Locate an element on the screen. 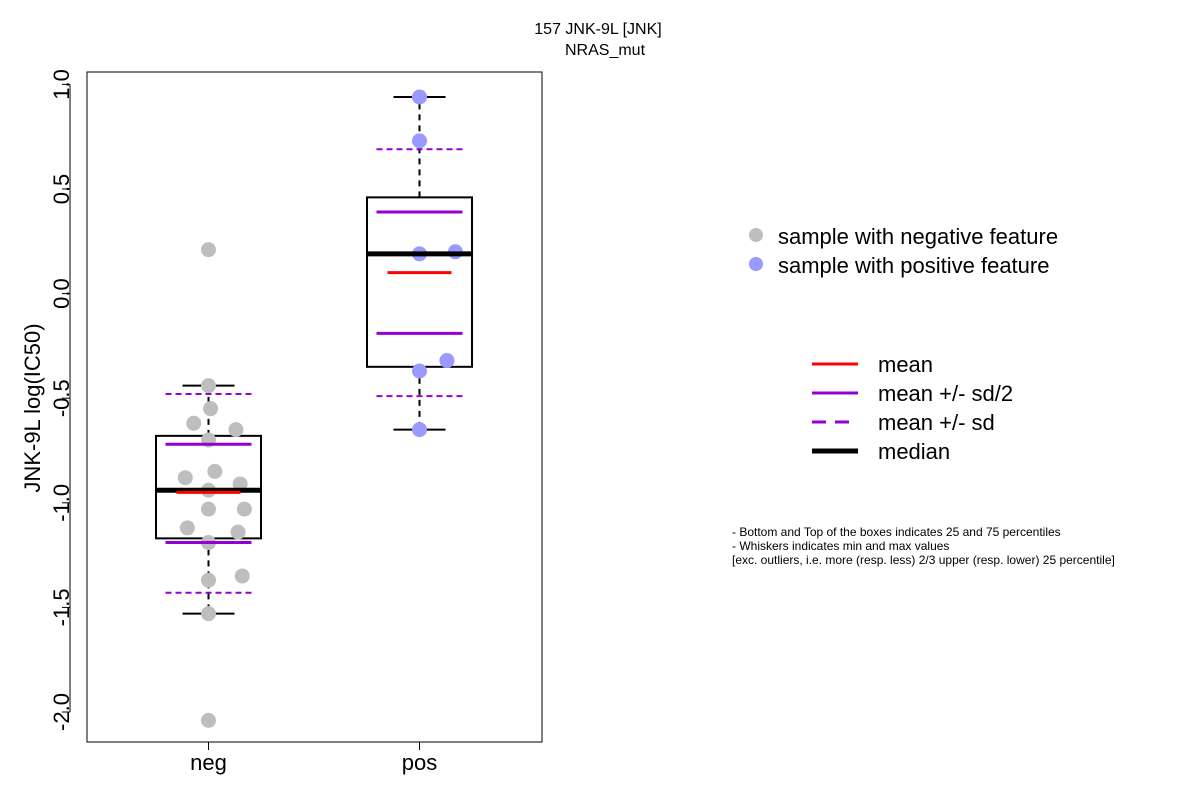 The image size is (1200, 800). legend-line-label: median is located at coordinates (914, 451).